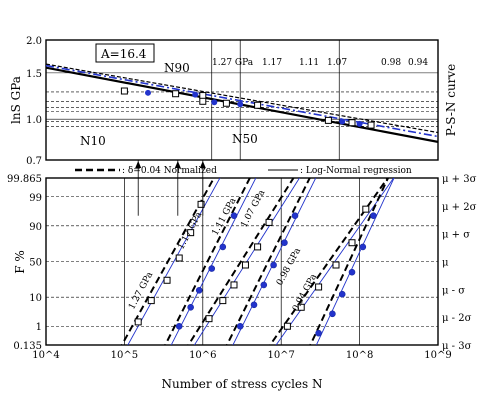  I want to click on x-tick-label-4: 10^7, so click(280, 355).